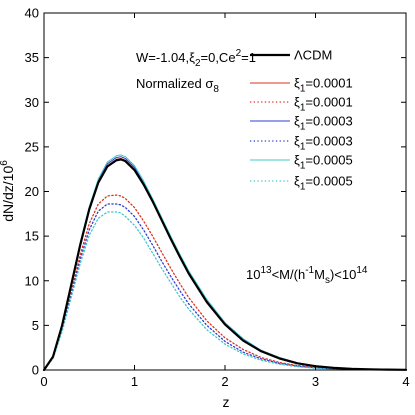 Image resolution: width=415 pixels, height=415 pixels. Describe the element at coordinates (343, 274) in the screenshot. I see `mass-d: )<10` at that location.